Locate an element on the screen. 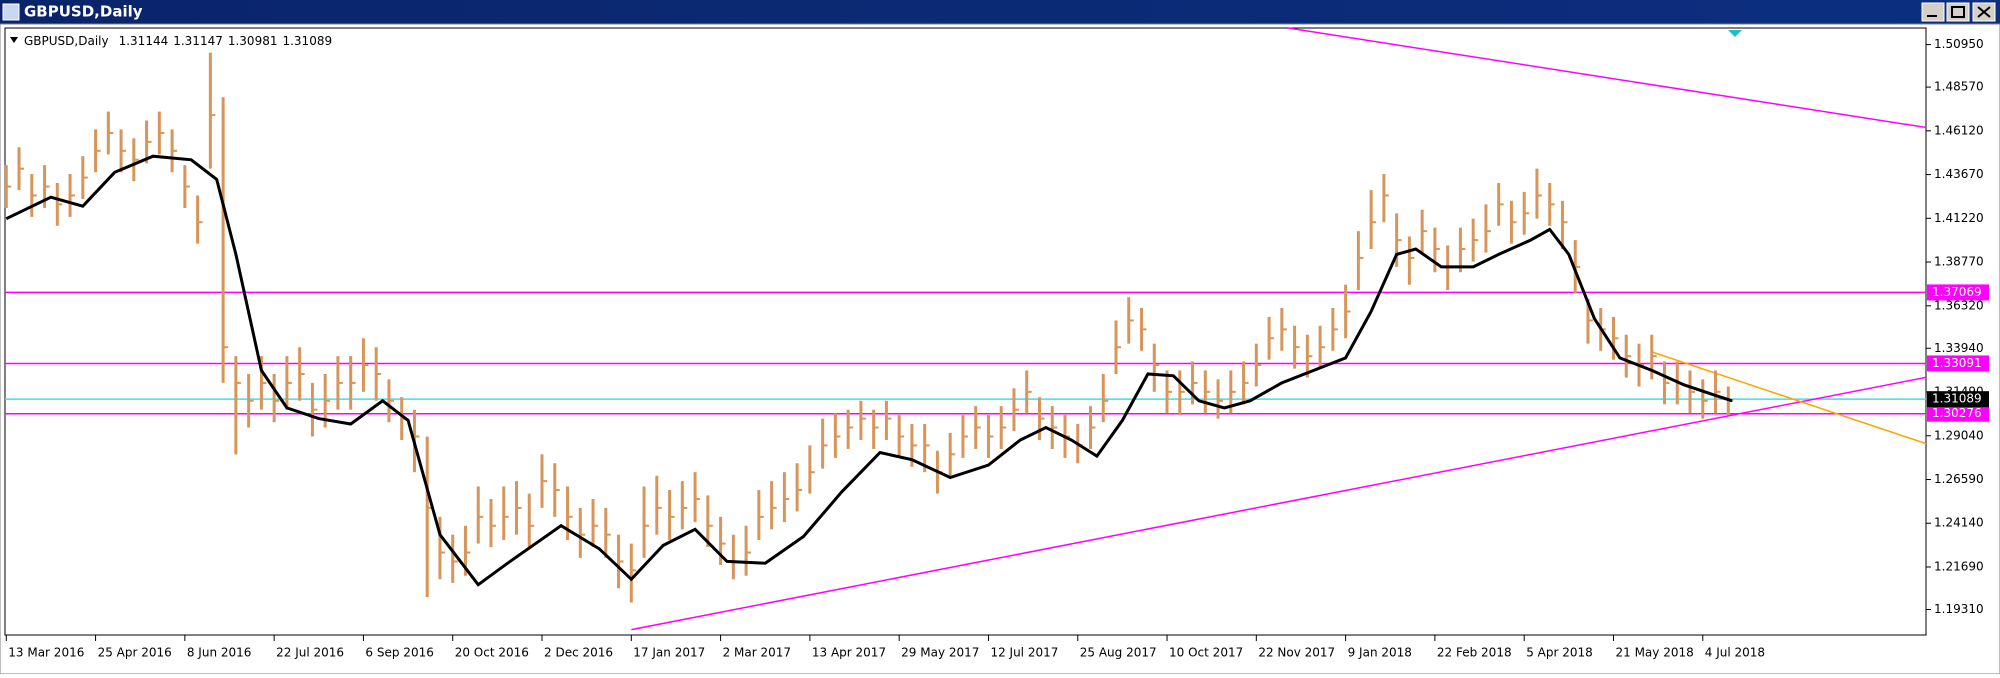 This screenshot has width=2000, height=678. chart-header: GBPUSD,Daily 1.31144 1.31147 1.30981 1.31089 is located at coordinates (178, 41).